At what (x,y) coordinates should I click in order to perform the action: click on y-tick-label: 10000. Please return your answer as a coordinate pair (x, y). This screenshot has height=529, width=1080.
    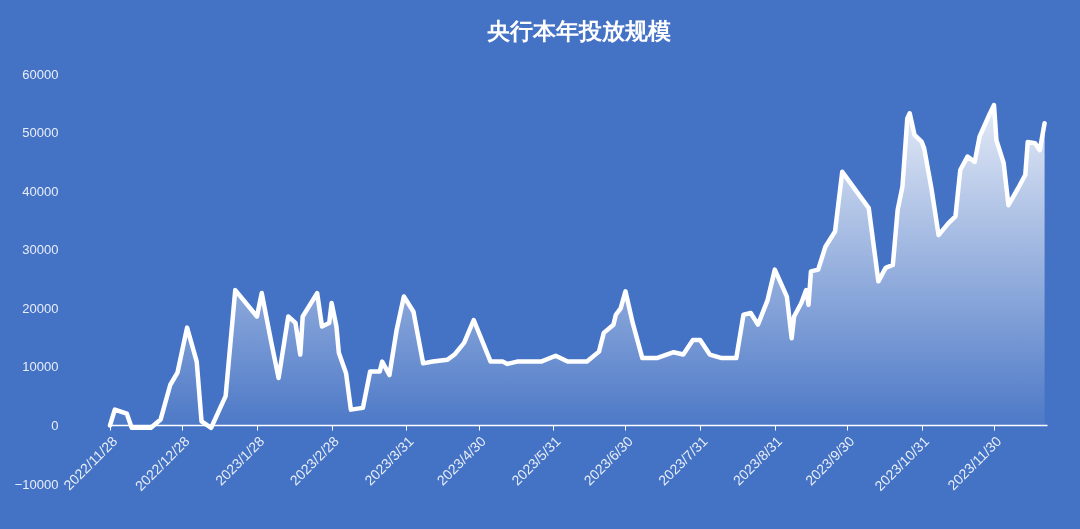
    Looking at the image, I should click on (40, 367).